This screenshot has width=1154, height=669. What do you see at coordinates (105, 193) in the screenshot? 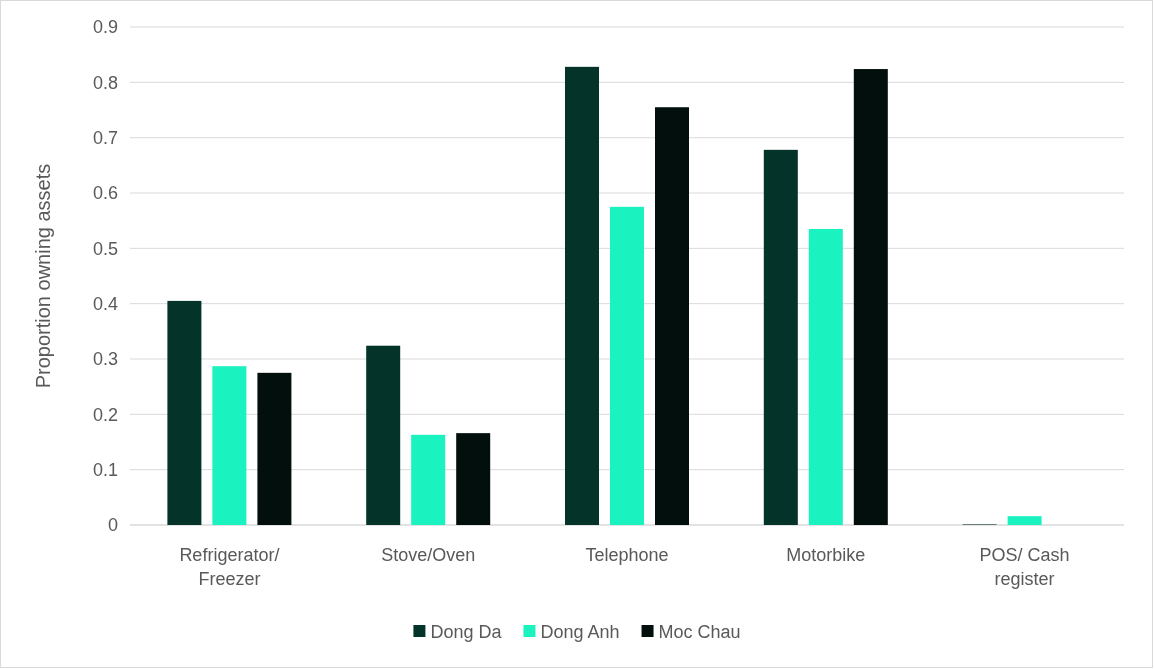
I see `y-tick-label: 0.6` at bounding box center [105, 193].